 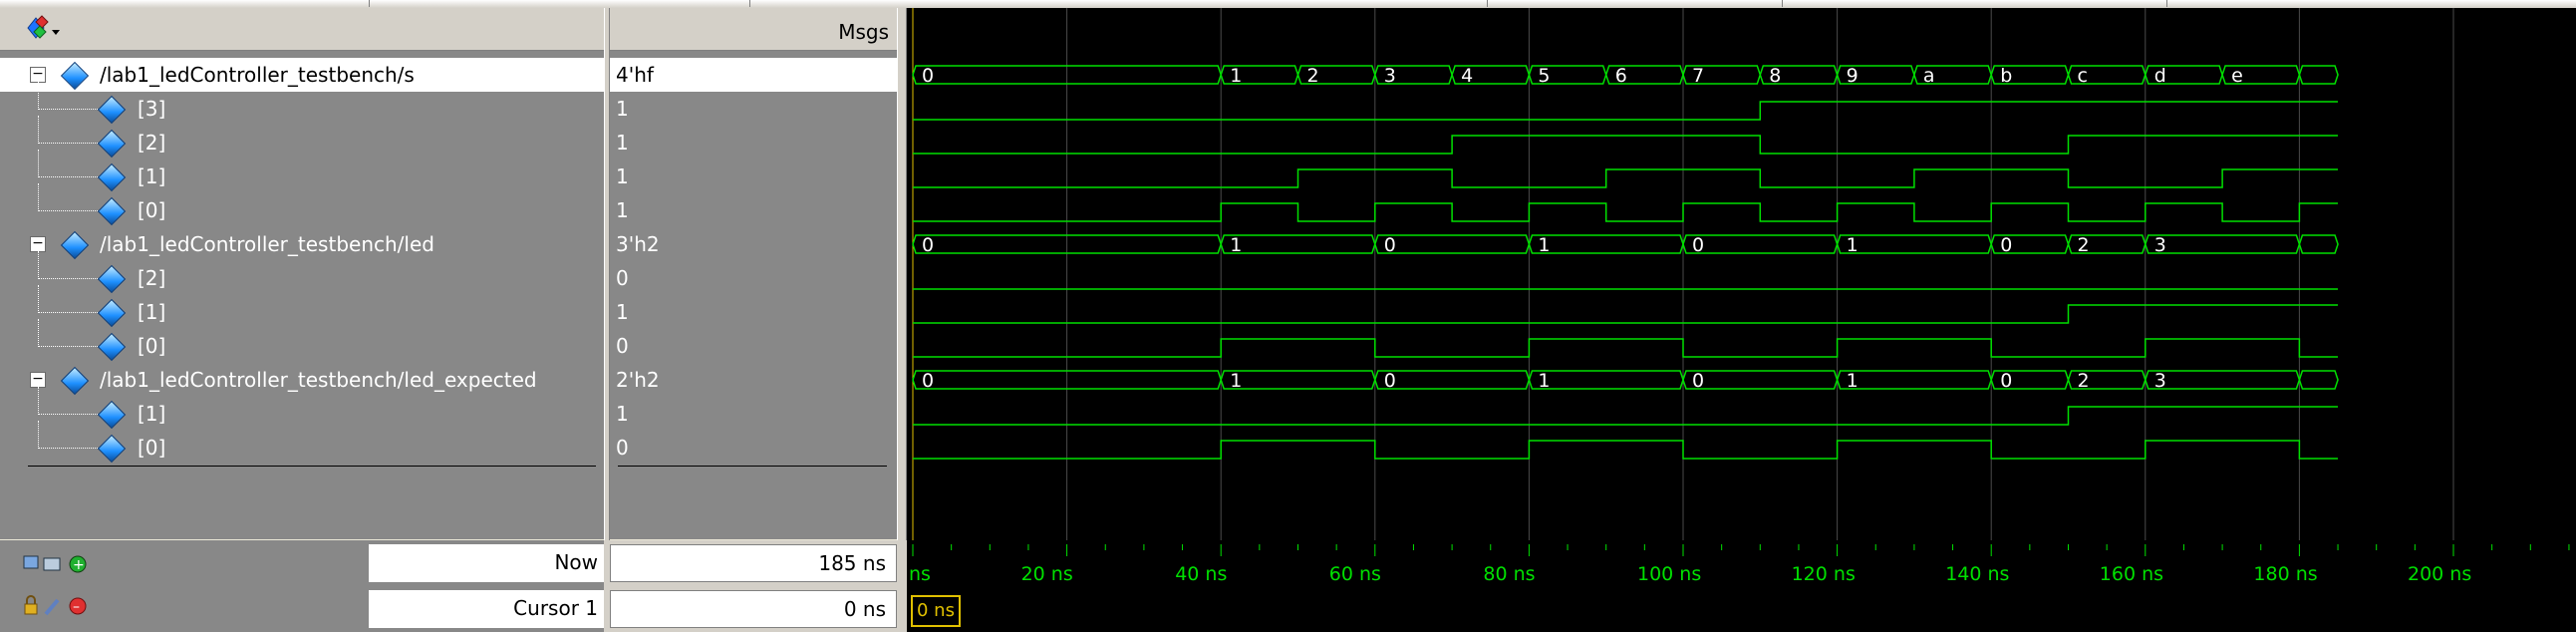 What do you see at coordinates (1853, 76) in the screenshot?
I see `bus-value-label: 9` at bounding box center [1853, 76].